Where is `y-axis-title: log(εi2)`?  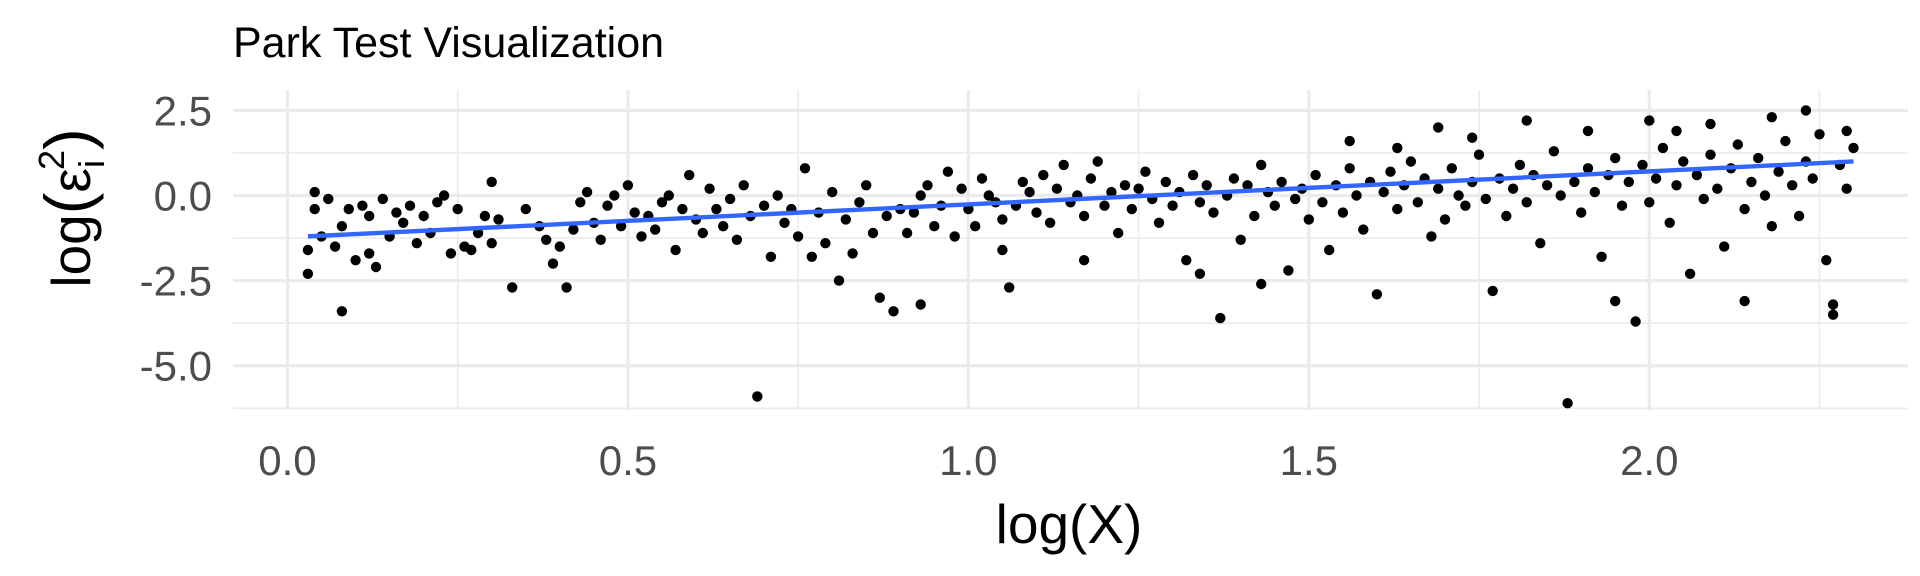
y-axis-title: log(εi2) is located at coordinates (71, 207).